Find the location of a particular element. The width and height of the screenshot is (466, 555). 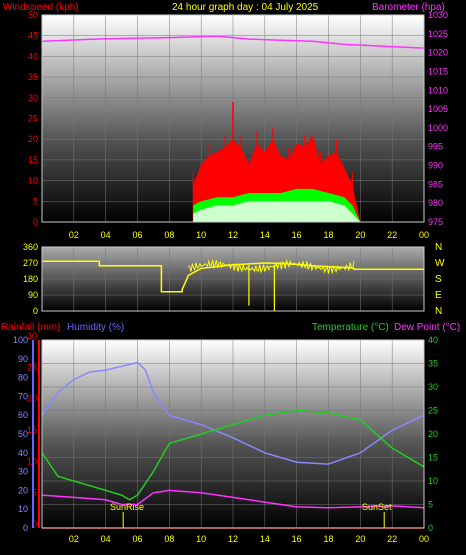

rain-tick-label: 20 is located at coordinates (32, 399).